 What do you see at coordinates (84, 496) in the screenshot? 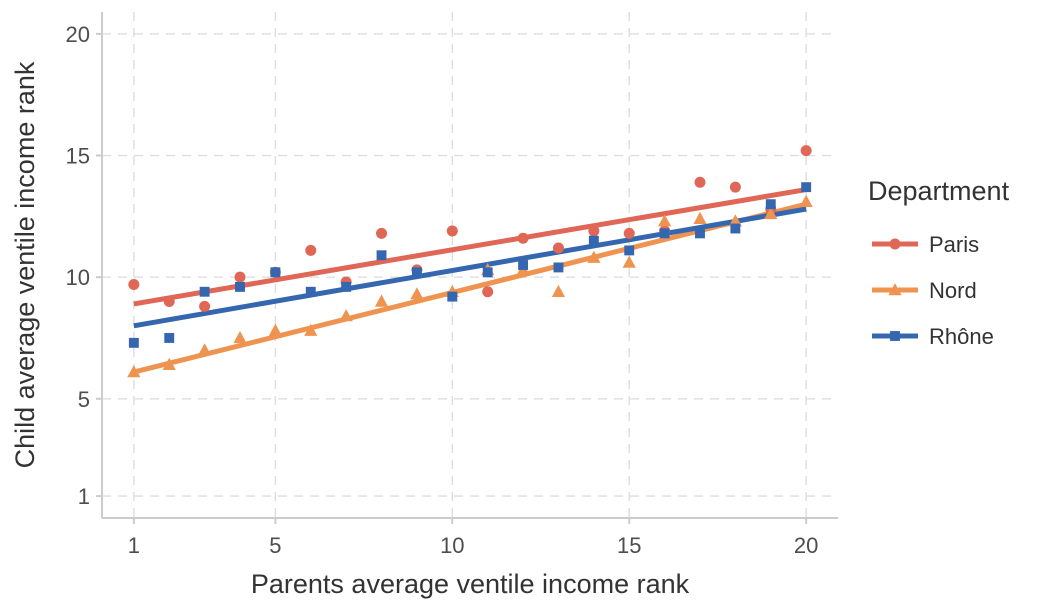
I see `y-tick-label: 1` at bounding box center [84, 496].